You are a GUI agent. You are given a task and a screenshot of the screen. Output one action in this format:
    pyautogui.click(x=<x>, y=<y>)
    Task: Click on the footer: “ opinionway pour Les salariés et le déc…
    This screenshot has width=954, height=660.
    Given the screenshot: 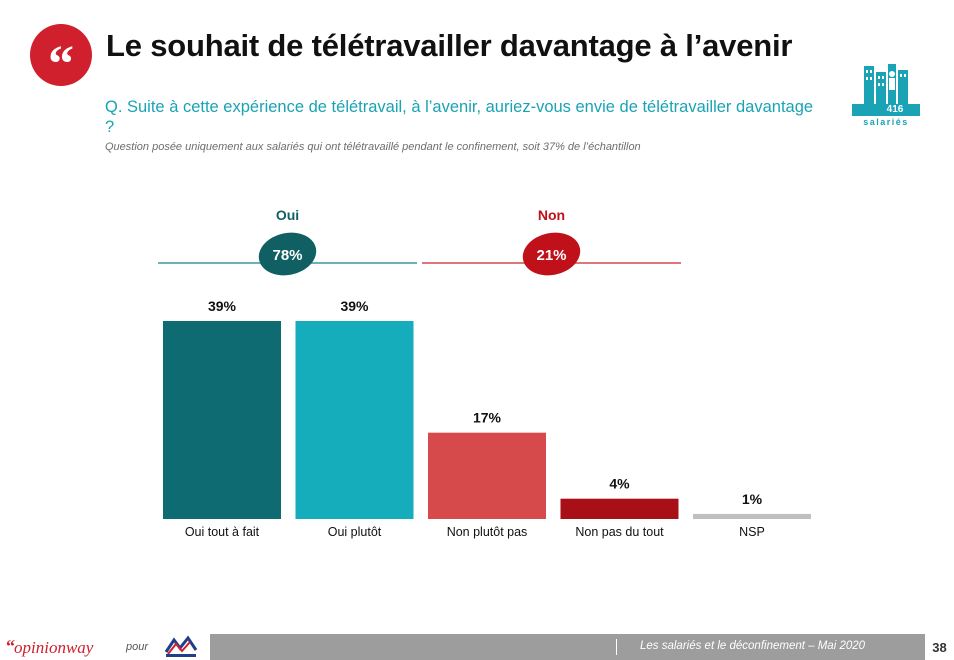 What is the action you would take?
    pyautogui.click(x=477, y=647)
    